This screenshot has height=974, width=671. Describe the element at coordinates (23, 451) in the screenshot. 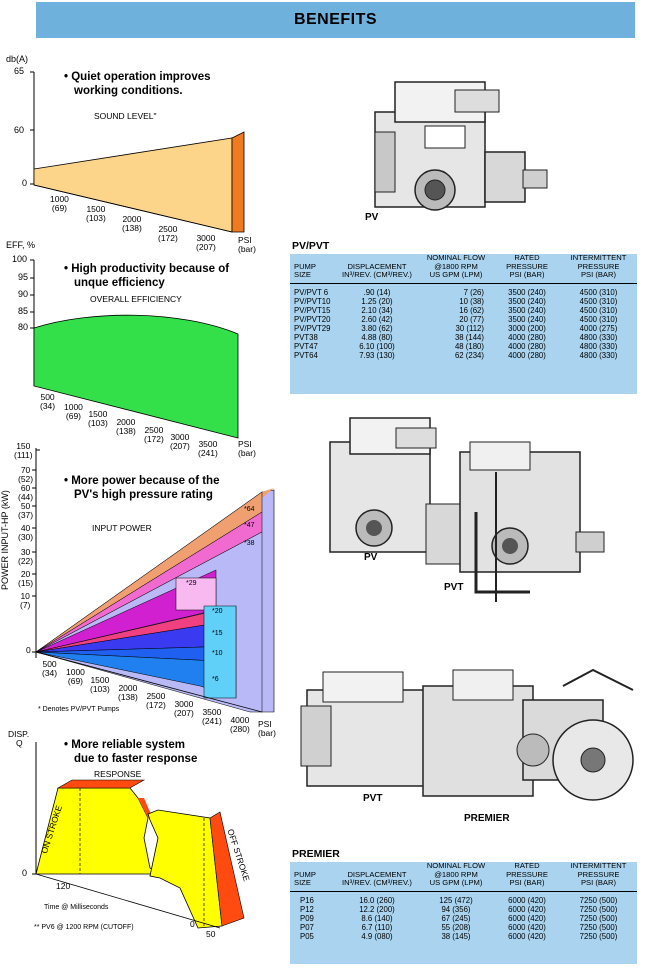

I see `power-tick-label: 150 (111)` at that location.